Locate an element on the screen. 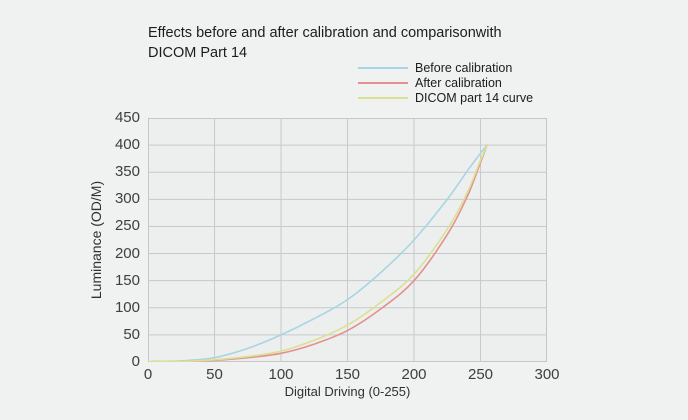  page-title-line-2: DICOM Part 14 is located at coordinates (198, 52).